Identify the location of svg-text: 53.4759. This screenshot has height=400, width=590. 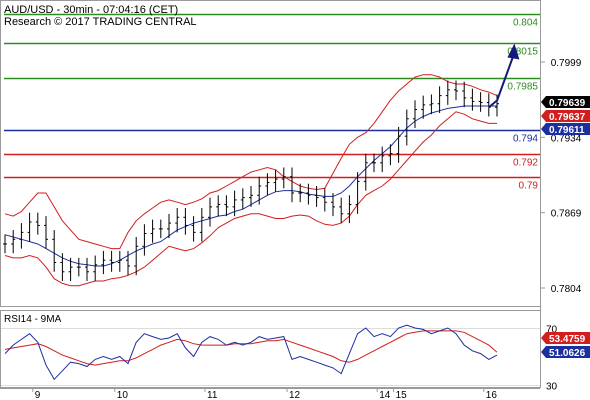
(567, 339).